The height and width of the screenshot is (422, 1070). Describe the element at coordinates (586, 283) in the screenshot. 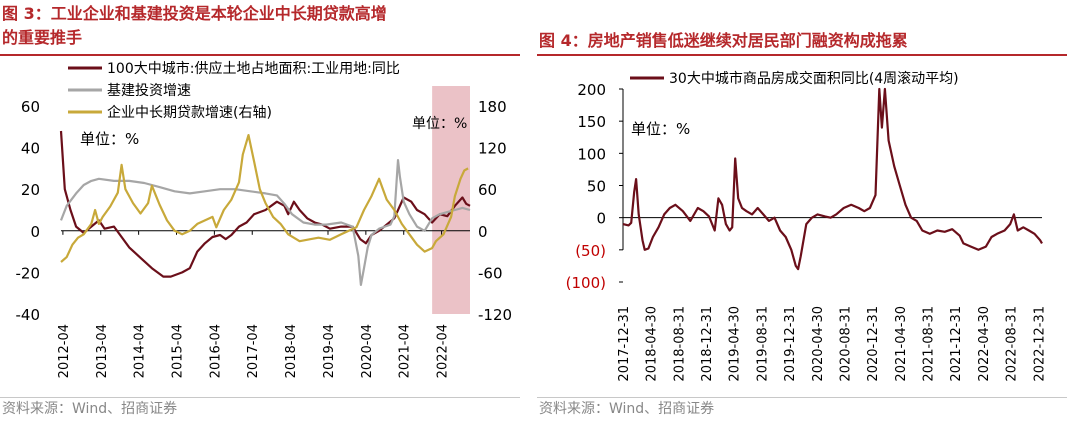

I see `y-tick-label: (100)` at that location.